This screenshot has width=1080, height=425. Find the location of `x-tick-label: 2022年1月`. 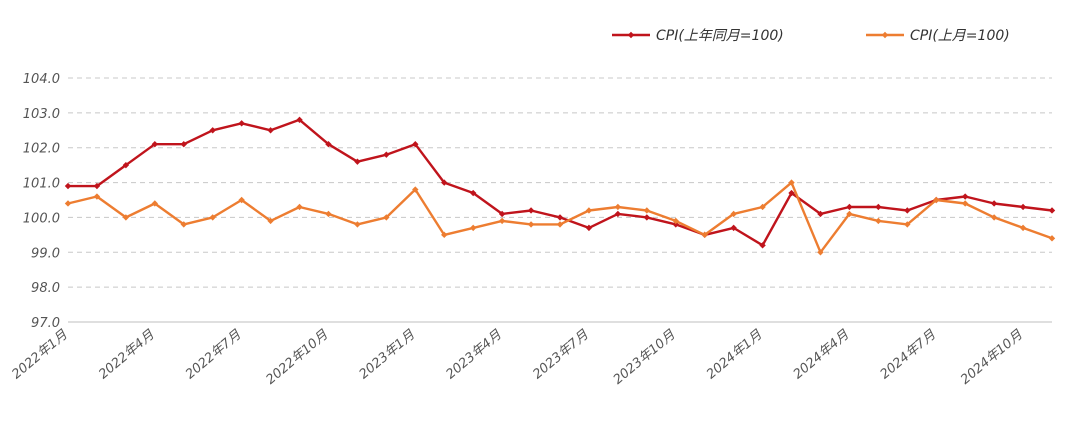

x-tick-label: 2022年1月 is located at coordinates (40, 354).